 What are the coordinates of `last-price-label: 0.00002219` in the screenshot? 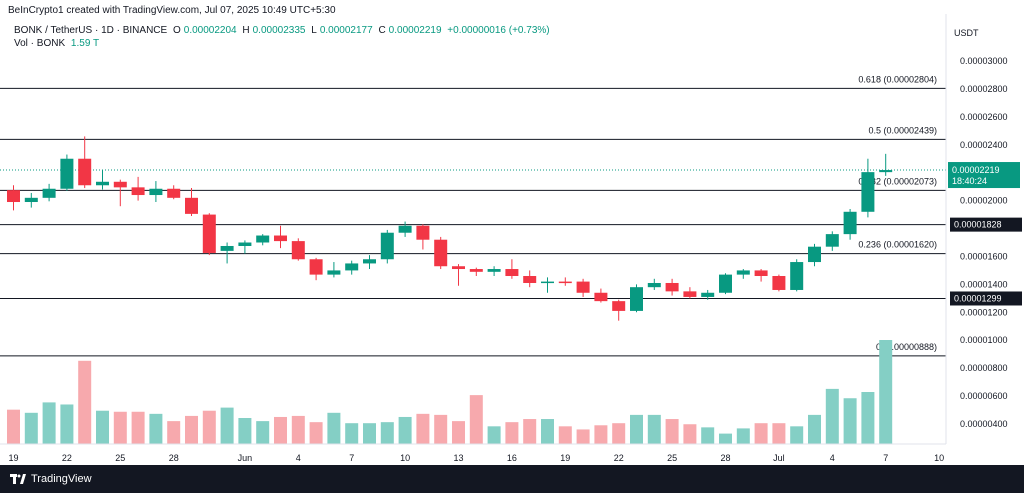 It's located at (976, 170).